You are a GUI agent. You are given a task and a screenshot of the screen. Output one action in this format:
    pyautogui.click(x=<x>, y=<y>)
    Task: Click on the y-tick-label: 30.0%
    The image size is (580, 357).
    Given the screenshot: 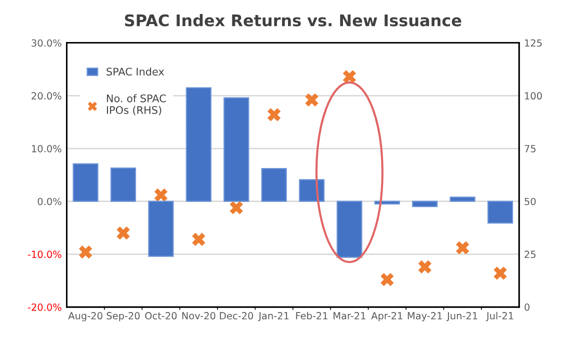 What is the action you would take?
    pyautogui.click(x=47, y=43)
    